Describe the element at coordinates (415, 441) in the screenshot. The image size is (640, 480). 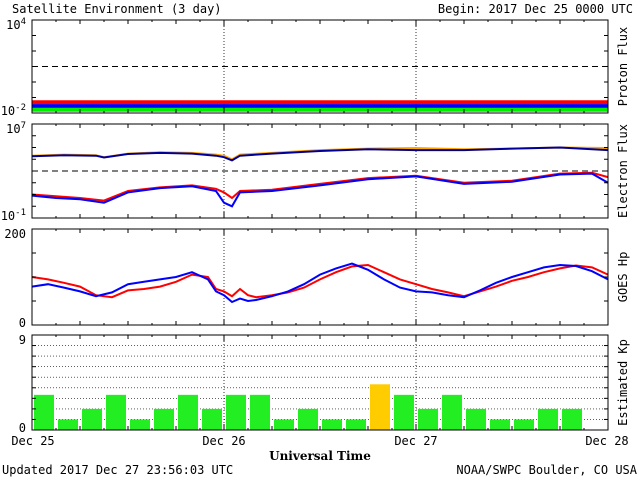
I see `x-tick-label: Dec 27` at that location.